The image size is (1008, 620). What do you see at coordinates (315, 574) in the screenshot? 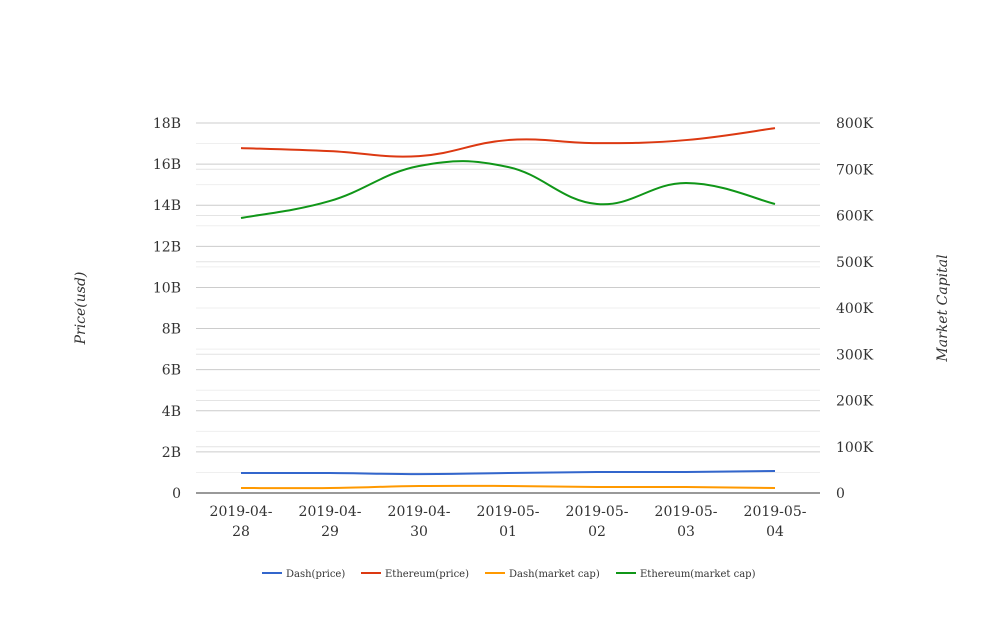
I see `legend-label: Dash(price)` at bounding box center [315, 574].